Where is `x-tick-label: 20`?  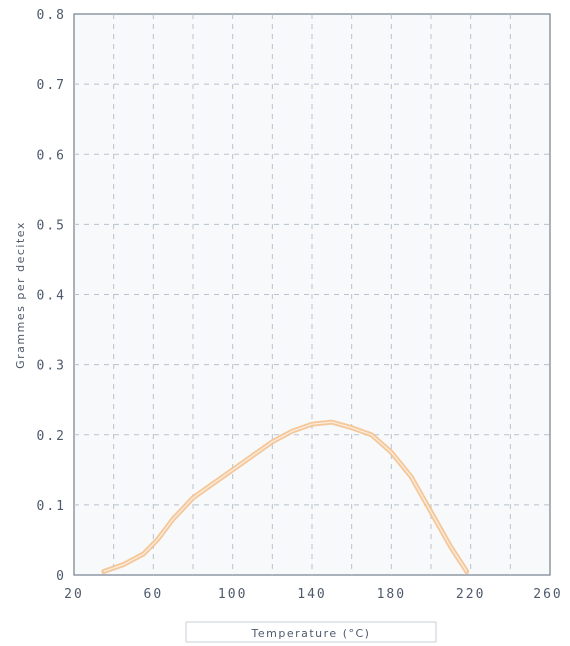
x-tick-label: 20 is located at coordinates (74, 594).